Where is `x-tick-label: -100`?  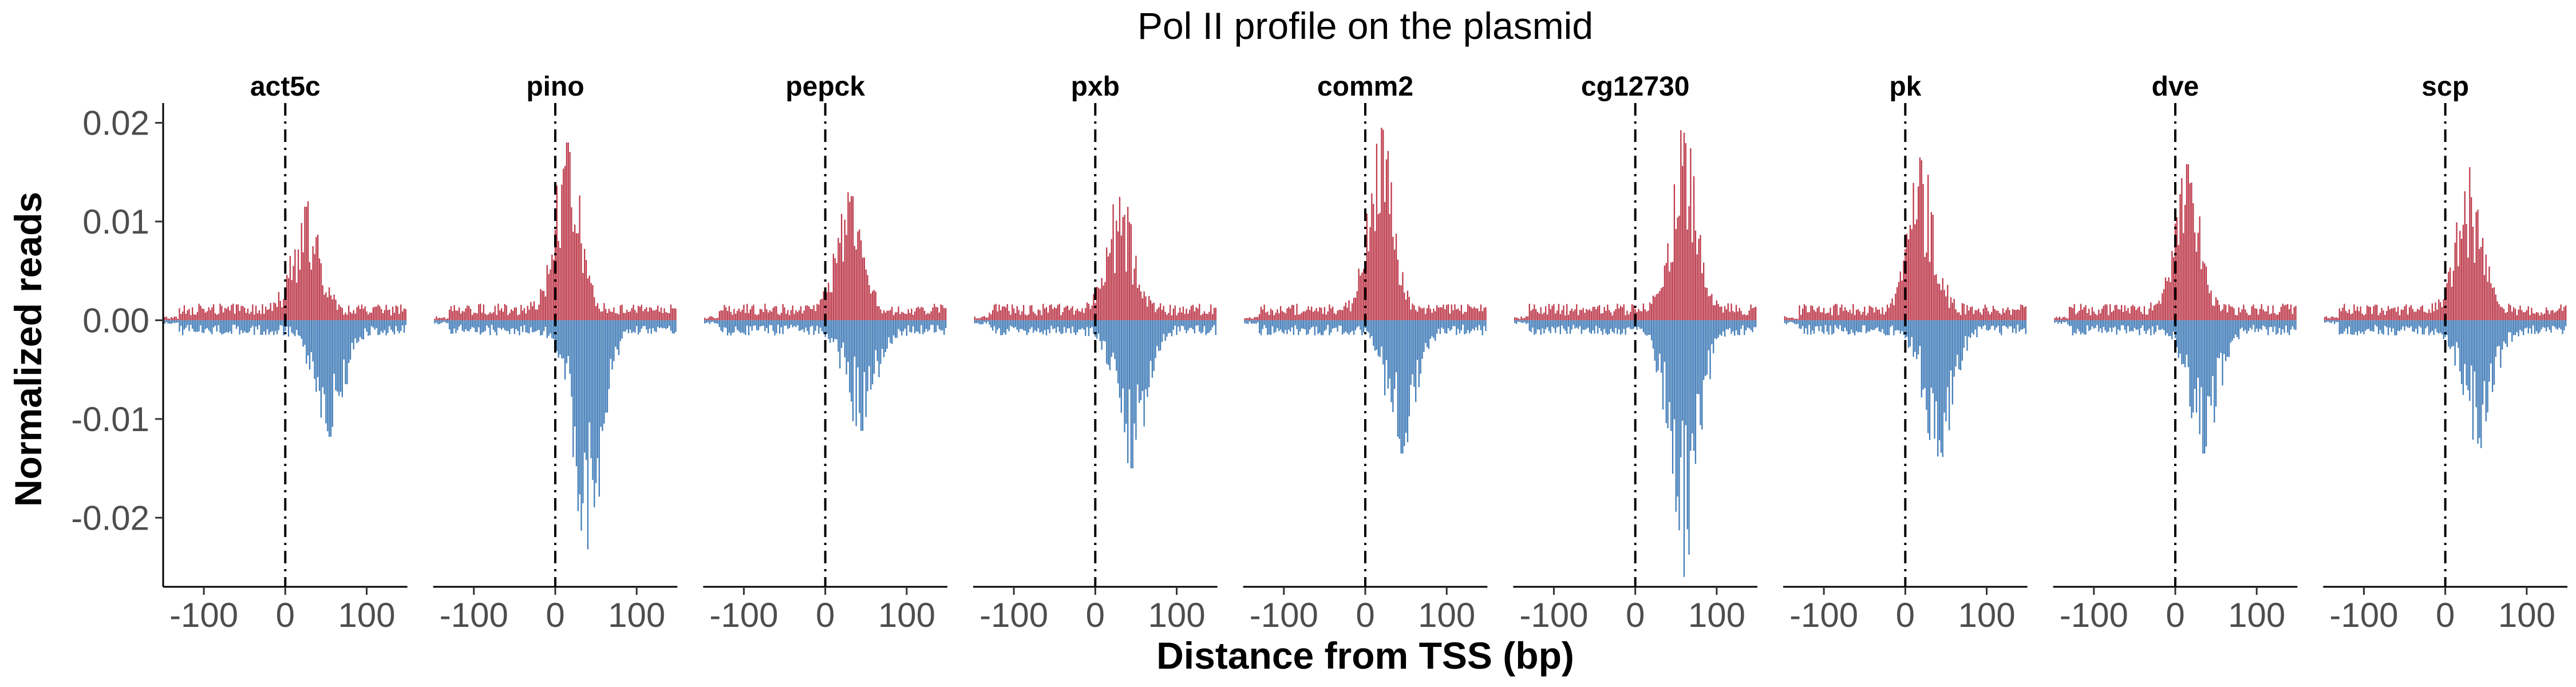 x-tick-label: -100 is located at coordinates (1284, 615).